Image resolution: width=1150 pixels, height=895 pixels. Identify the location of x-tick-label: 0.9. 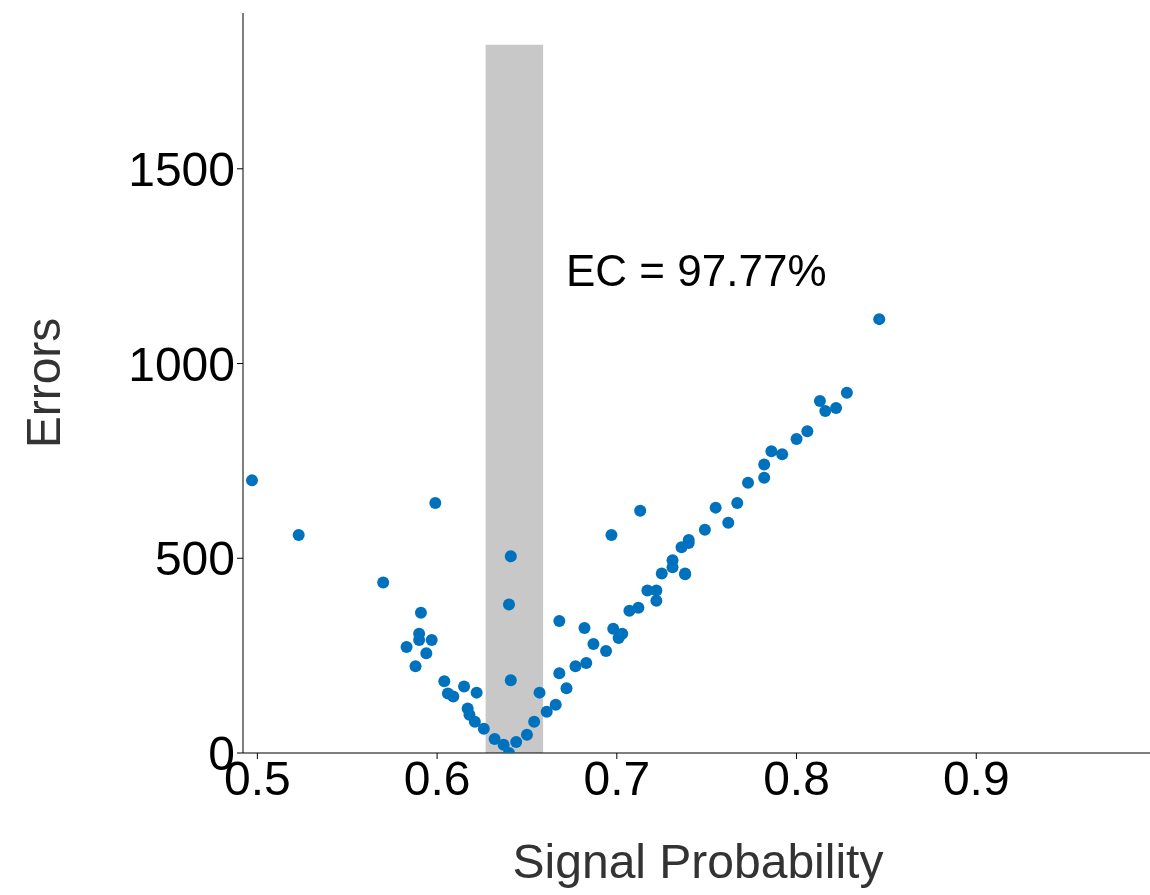
(976, 779).